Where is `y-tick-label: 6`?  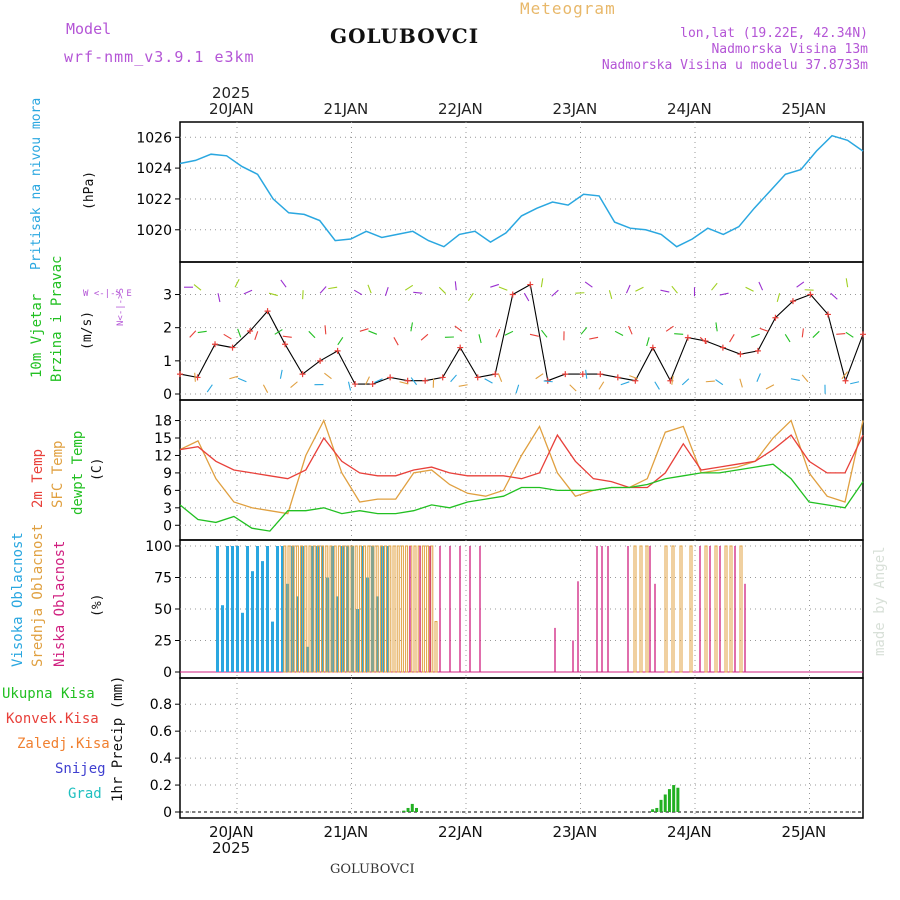 y-tick-label: 6 is located at coordinates (167, 491).